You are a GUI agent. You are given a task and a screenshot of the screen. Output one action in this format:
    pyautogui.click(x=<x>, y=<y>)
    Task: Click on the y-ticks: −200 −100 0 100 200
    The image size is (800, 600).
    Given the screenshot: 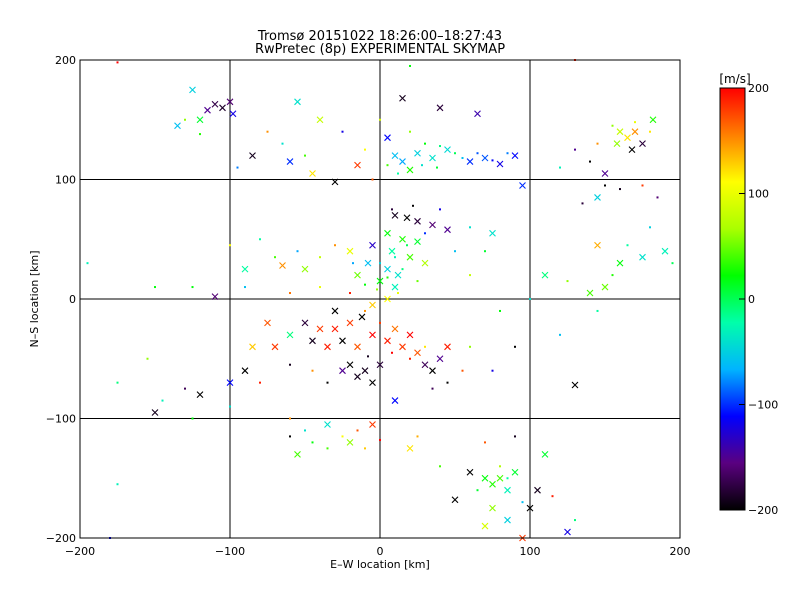 What is the action you would take?
    pyautogui.click(x=66, y=299)
    